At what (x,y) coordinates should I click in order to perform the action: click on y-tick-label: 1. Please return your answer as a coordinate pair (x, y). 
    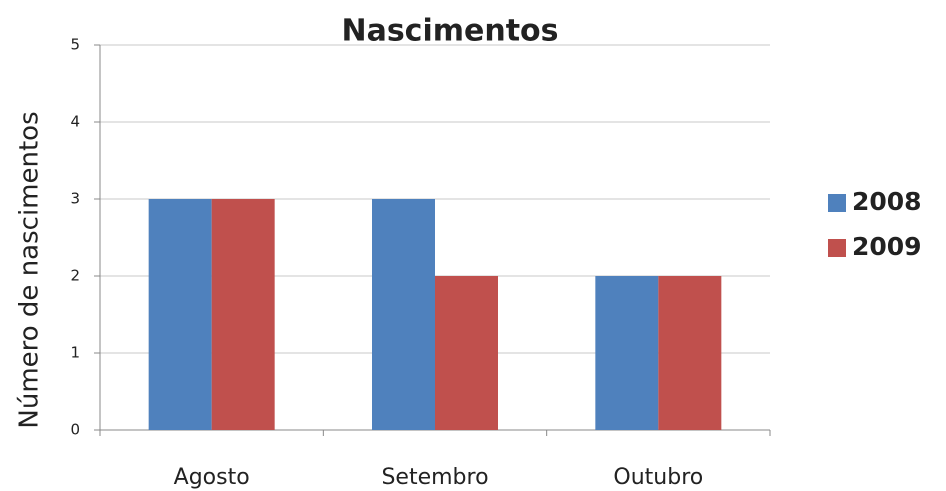
    Looking at the image, I should click on (75, 353).